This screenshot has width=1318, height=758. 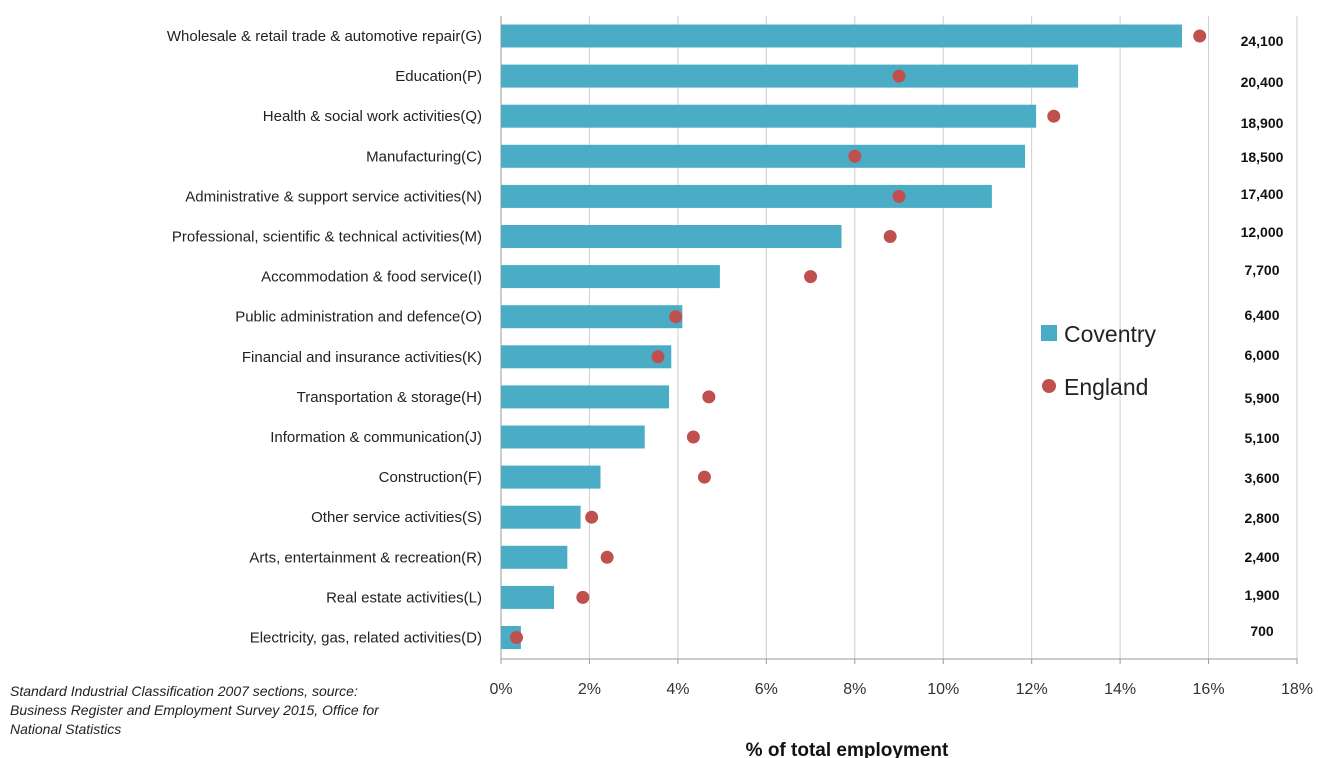 What do you see at coordinates (500, 689) in the screenshot?
I see `x-tick-label: 0%` at bounding box center [500, 689].